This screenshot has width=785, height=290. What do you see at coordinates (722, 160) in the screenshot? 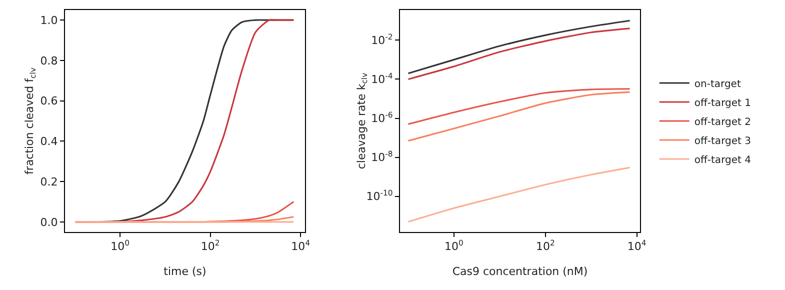
I see `legend-label: off-target 4` at bounding box center [722, 160].